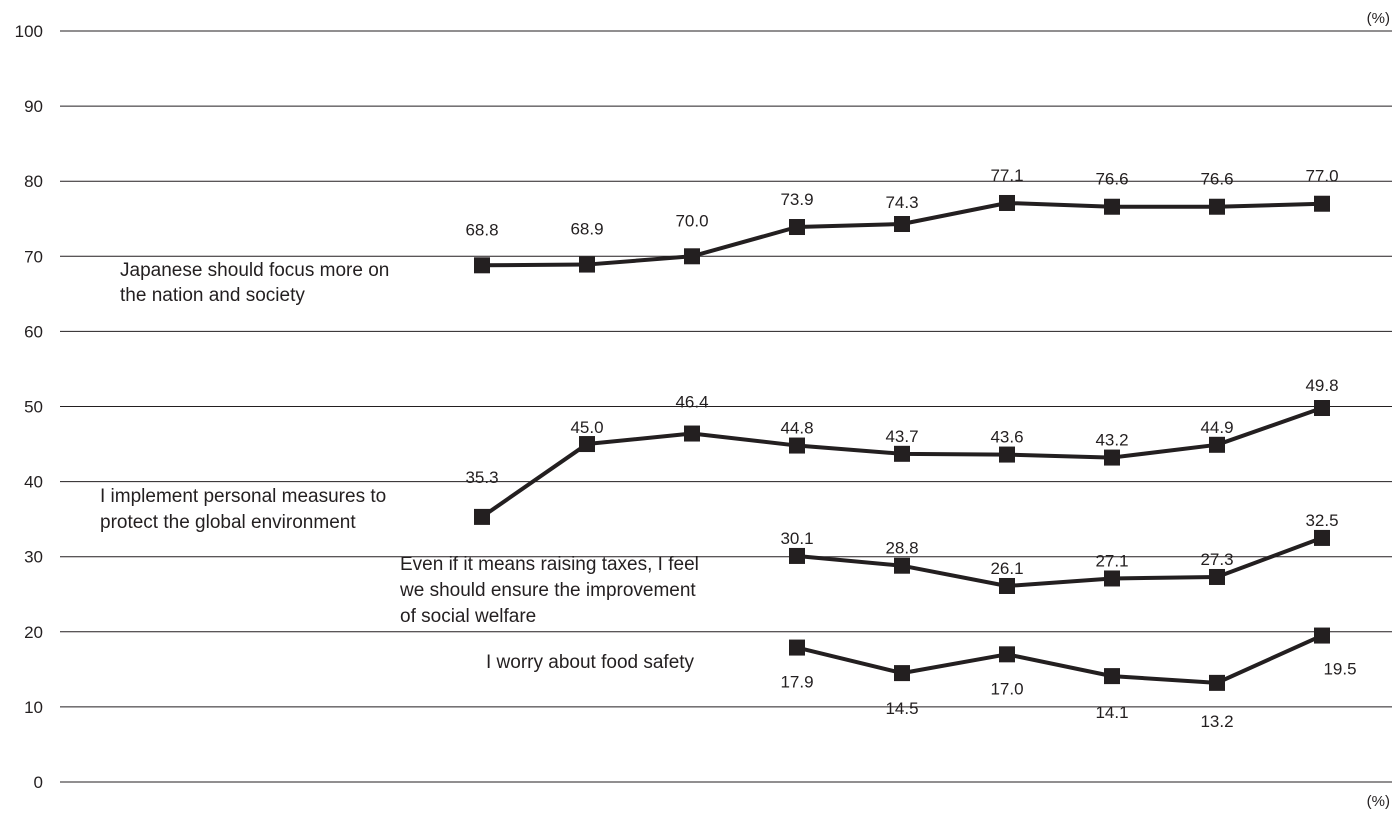 This screenshot has height=814, width=1392. I want to click on data-label: 44.9, so click(1216, 427).